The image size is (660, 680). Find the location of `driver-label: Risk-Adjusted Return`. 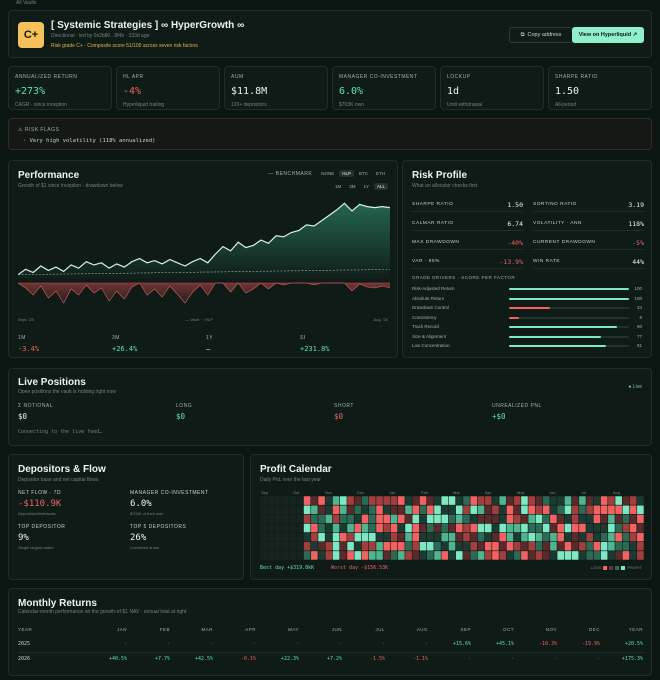

driver-label: Risk-Adjusted Return is located at coordinates (433, 288).